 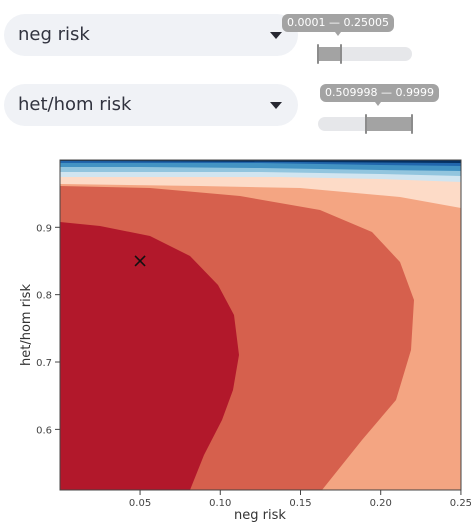 I want to click on contour-level-fill, so click(x=260, y=161).